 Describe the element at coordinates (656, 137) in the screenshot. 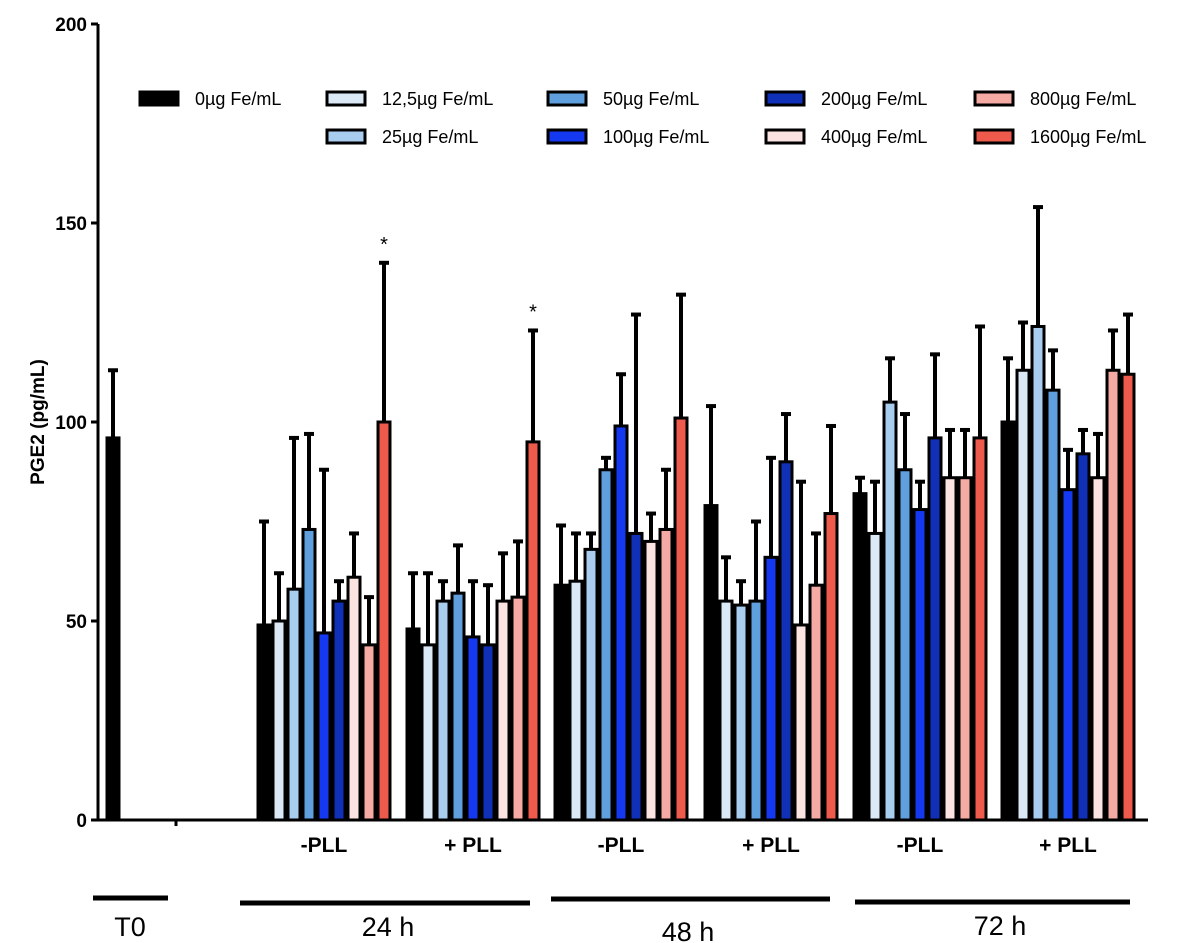

I see `legend-label: 100µg Fe/mL` at that location.